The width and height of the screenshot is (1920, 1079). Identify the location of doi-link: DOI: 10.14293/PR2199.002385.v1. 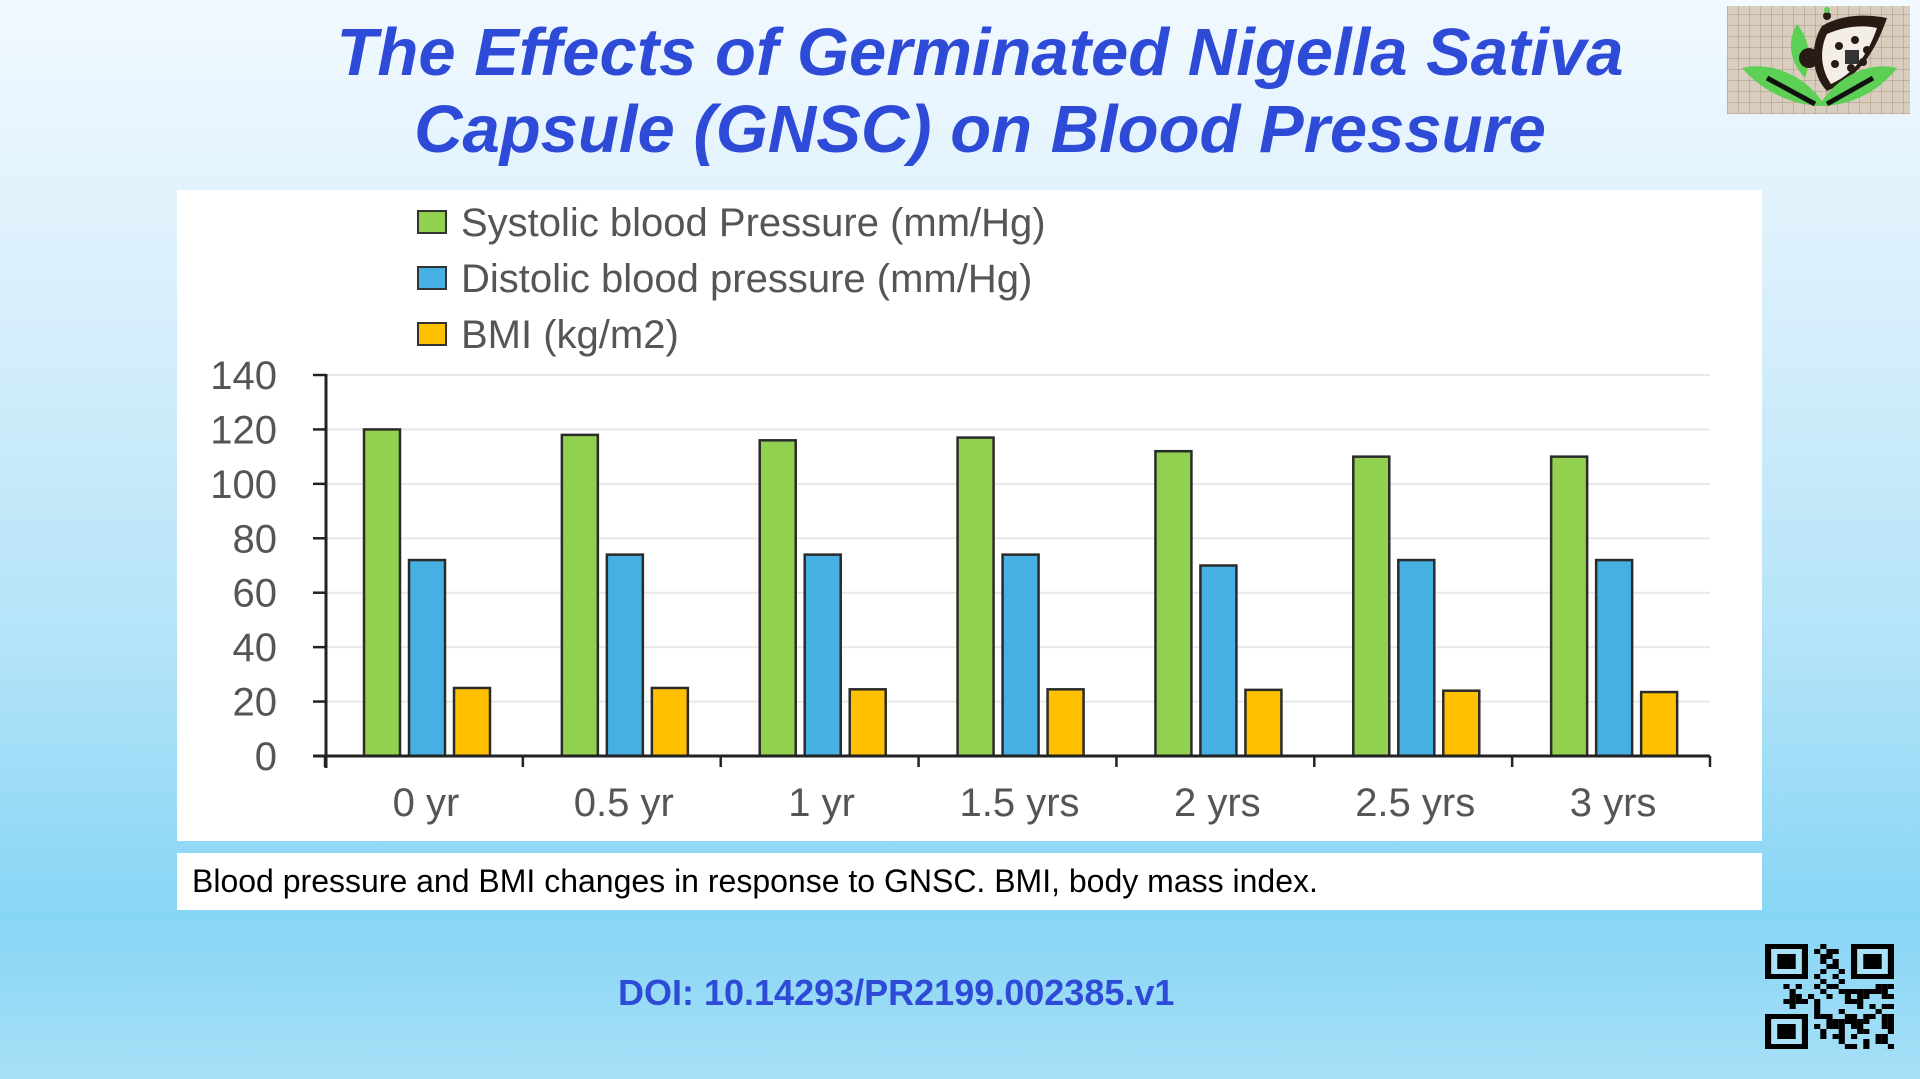
(896, 992).